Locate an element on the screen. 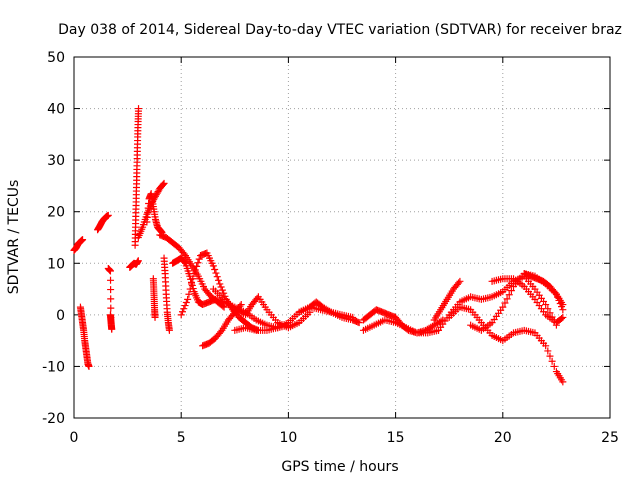 The image size is (640, 480). x-axis-label: GPS time / hours is located at coordinates (339, 467).